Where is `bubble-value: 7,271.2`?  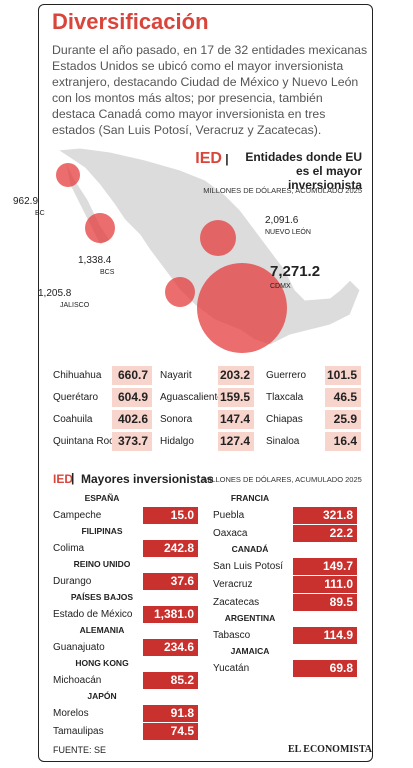
bubble-value: 7,271.2 is located at coordinates (295, 271).